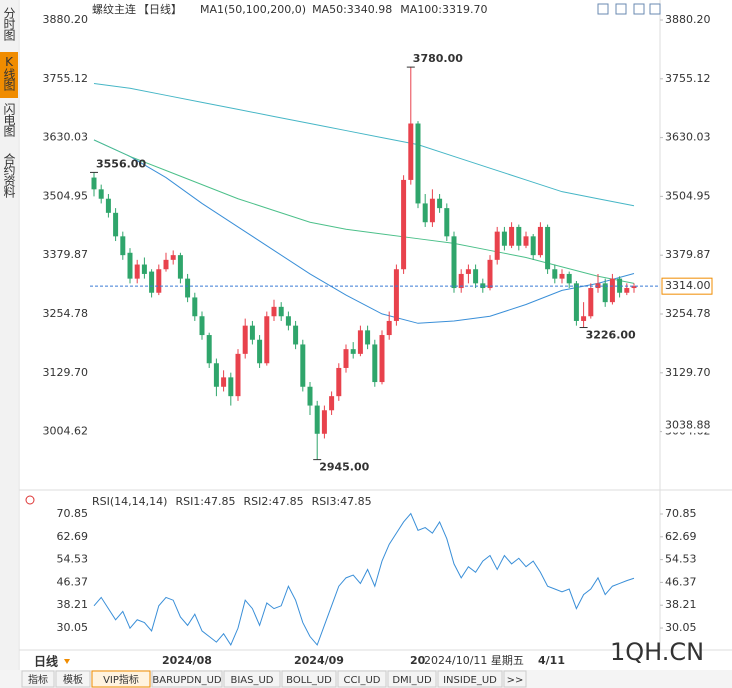 This screenshot has height=688, width=732. I want to click on y-tick-label: 54.53, so click(73, 559).